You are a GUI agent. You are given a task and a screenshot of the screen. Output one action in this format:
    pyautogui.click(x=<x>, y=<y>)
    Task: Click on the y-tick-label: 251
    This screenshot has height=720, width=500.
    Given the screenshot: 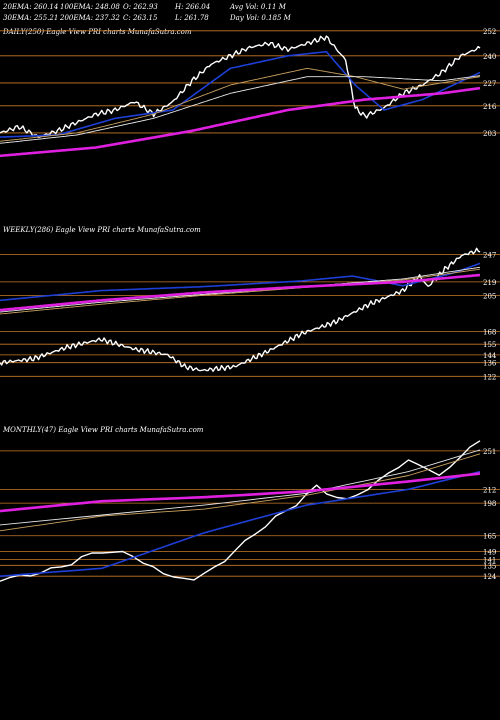 What is the action you would take?
    pyautogui.click(x=489, y=452)
    